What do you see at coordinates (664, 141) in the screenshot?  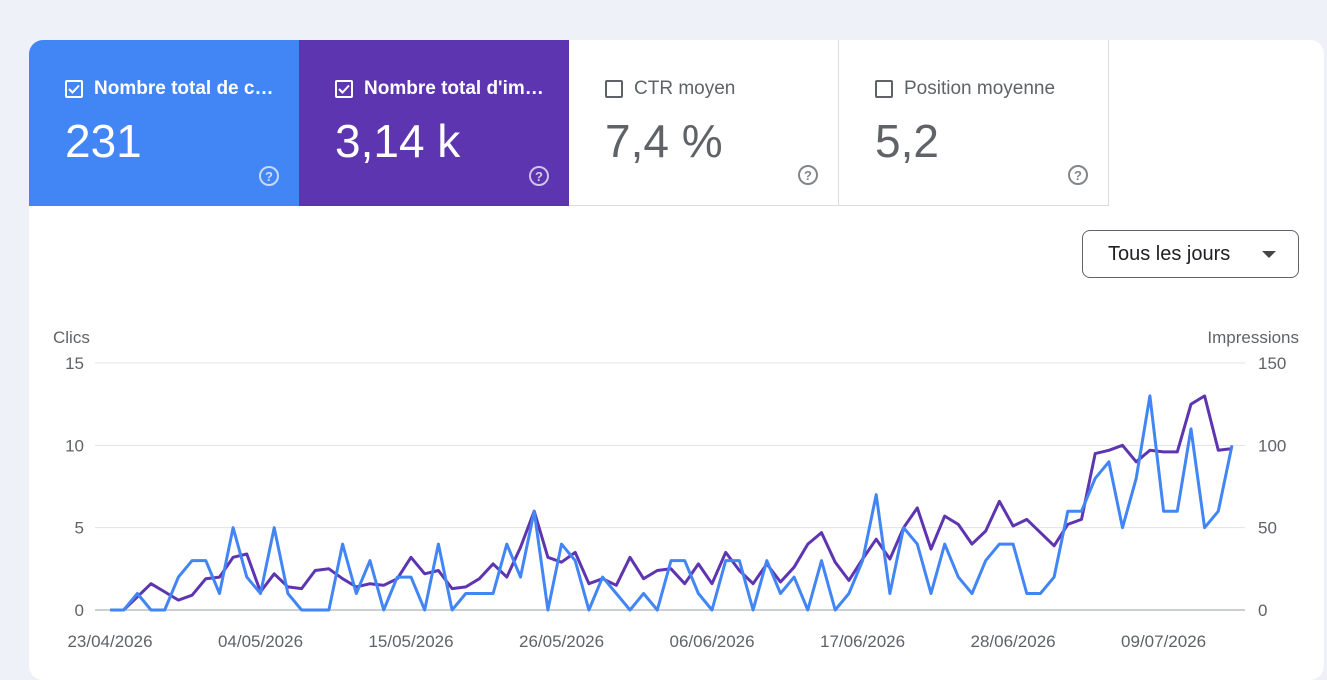 I see `metric-value: 7,4 %` at bounding box center [664, 141].